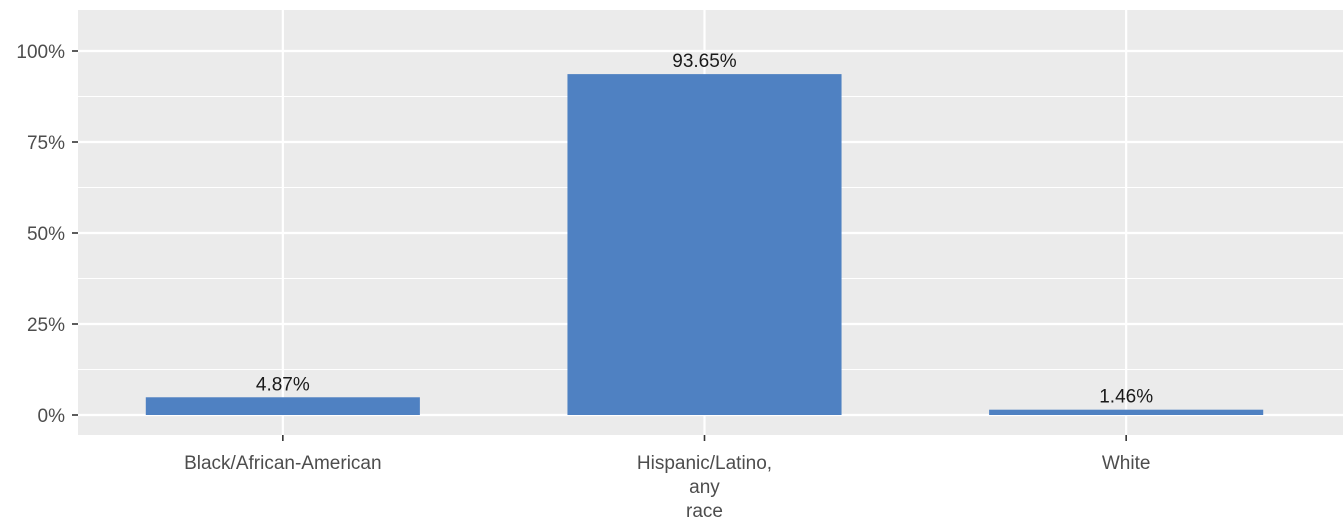 Image resolution: width=1343 pixels, height=527 pixels. Describe the element at coordinates (283, 384) in the screenshot. I see `data-label: 4.87%` at that location.